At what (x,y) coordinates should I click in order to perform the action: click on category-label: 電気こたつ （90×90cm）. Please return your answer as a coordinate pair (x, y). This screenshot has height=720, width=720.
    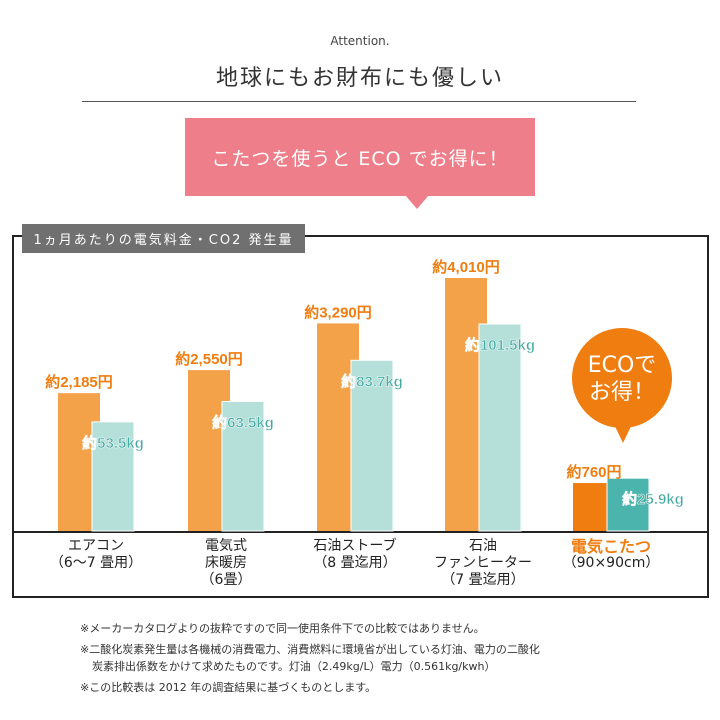
    Looking at the image, I should click on (611, 555).